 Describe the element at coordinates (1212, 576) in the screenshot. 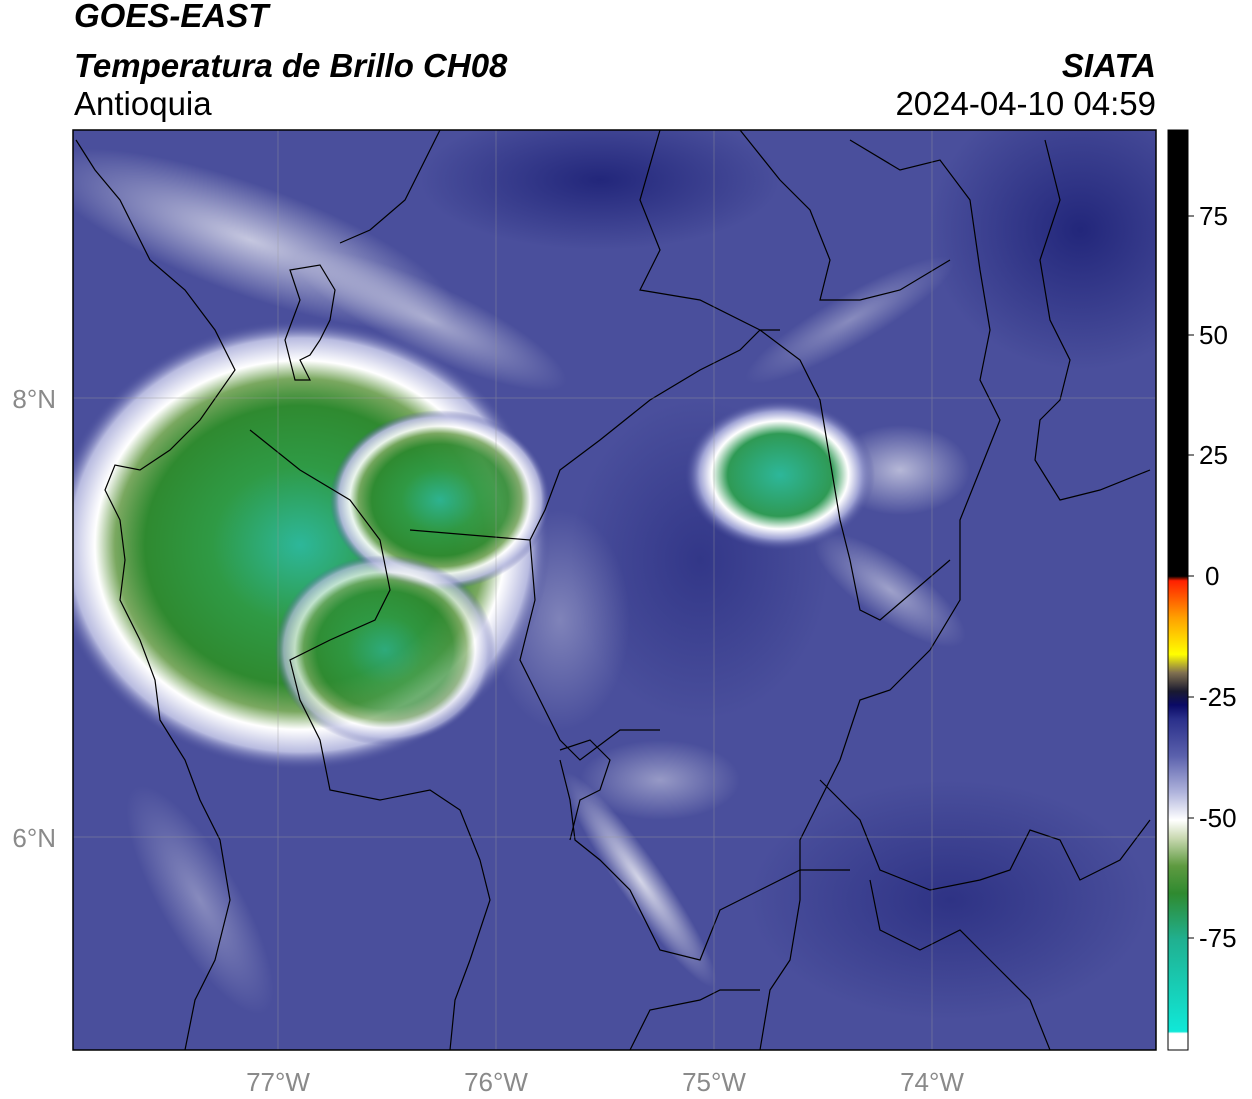

I see `colorbar-tick: 0` at that location.